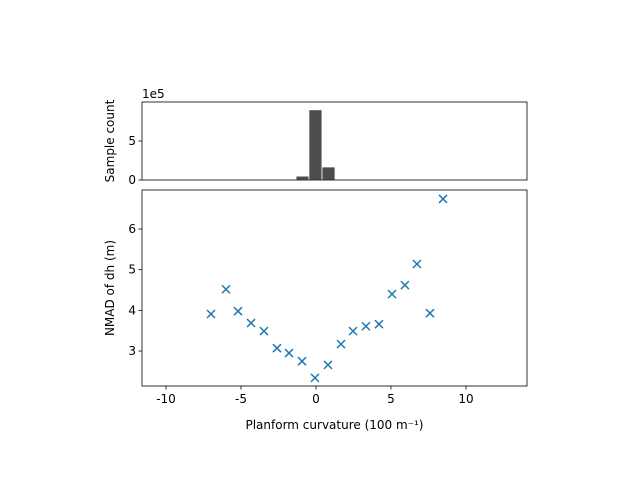 The height and width of the screenshot is (480, 640). Describe the element at coordinates (132, 310) in the screenshot. I see `y-tick-label: 4` at that location.